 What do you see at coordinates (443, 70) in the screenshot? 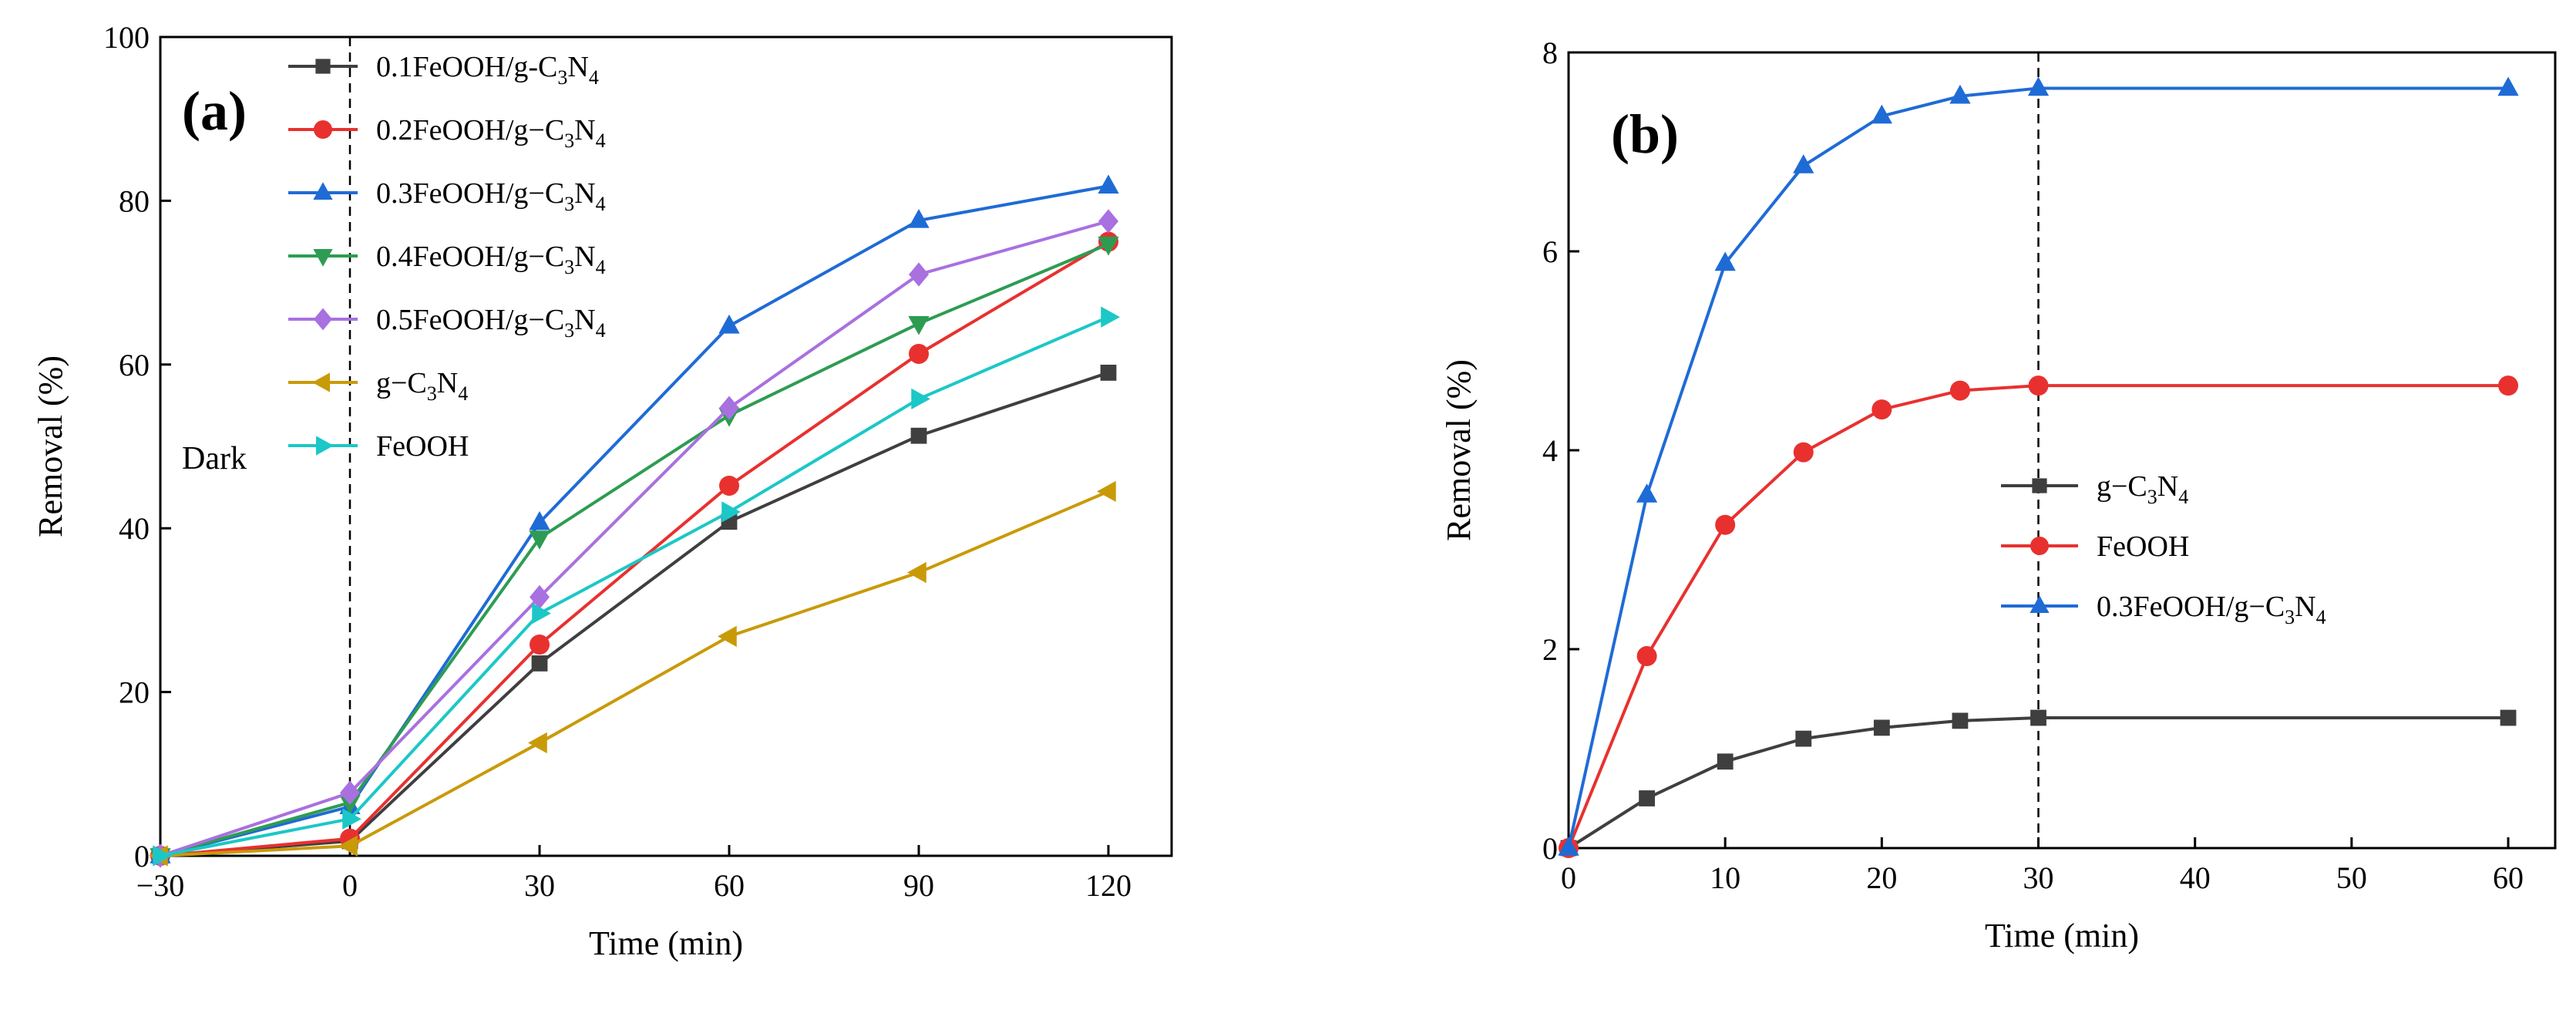
I see `legend-item: 0.1FeOOH/g-C3N4` at bounding box center [443, 70].